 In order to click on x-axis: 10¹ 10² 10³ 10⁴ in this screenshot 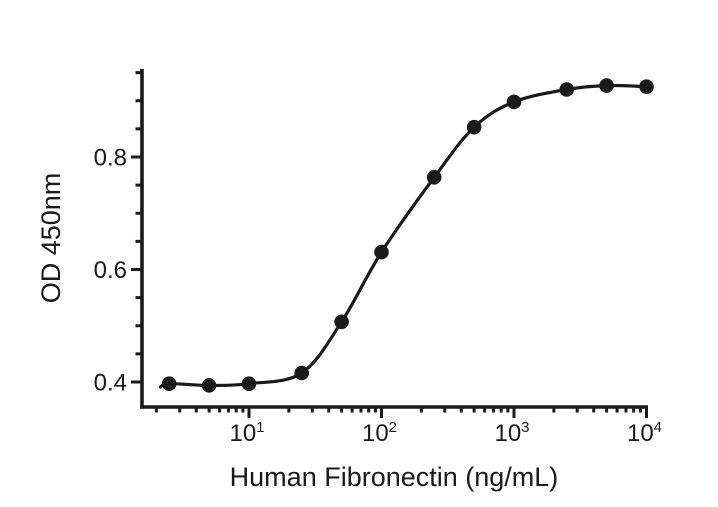, I will do `click(401, 426)`.